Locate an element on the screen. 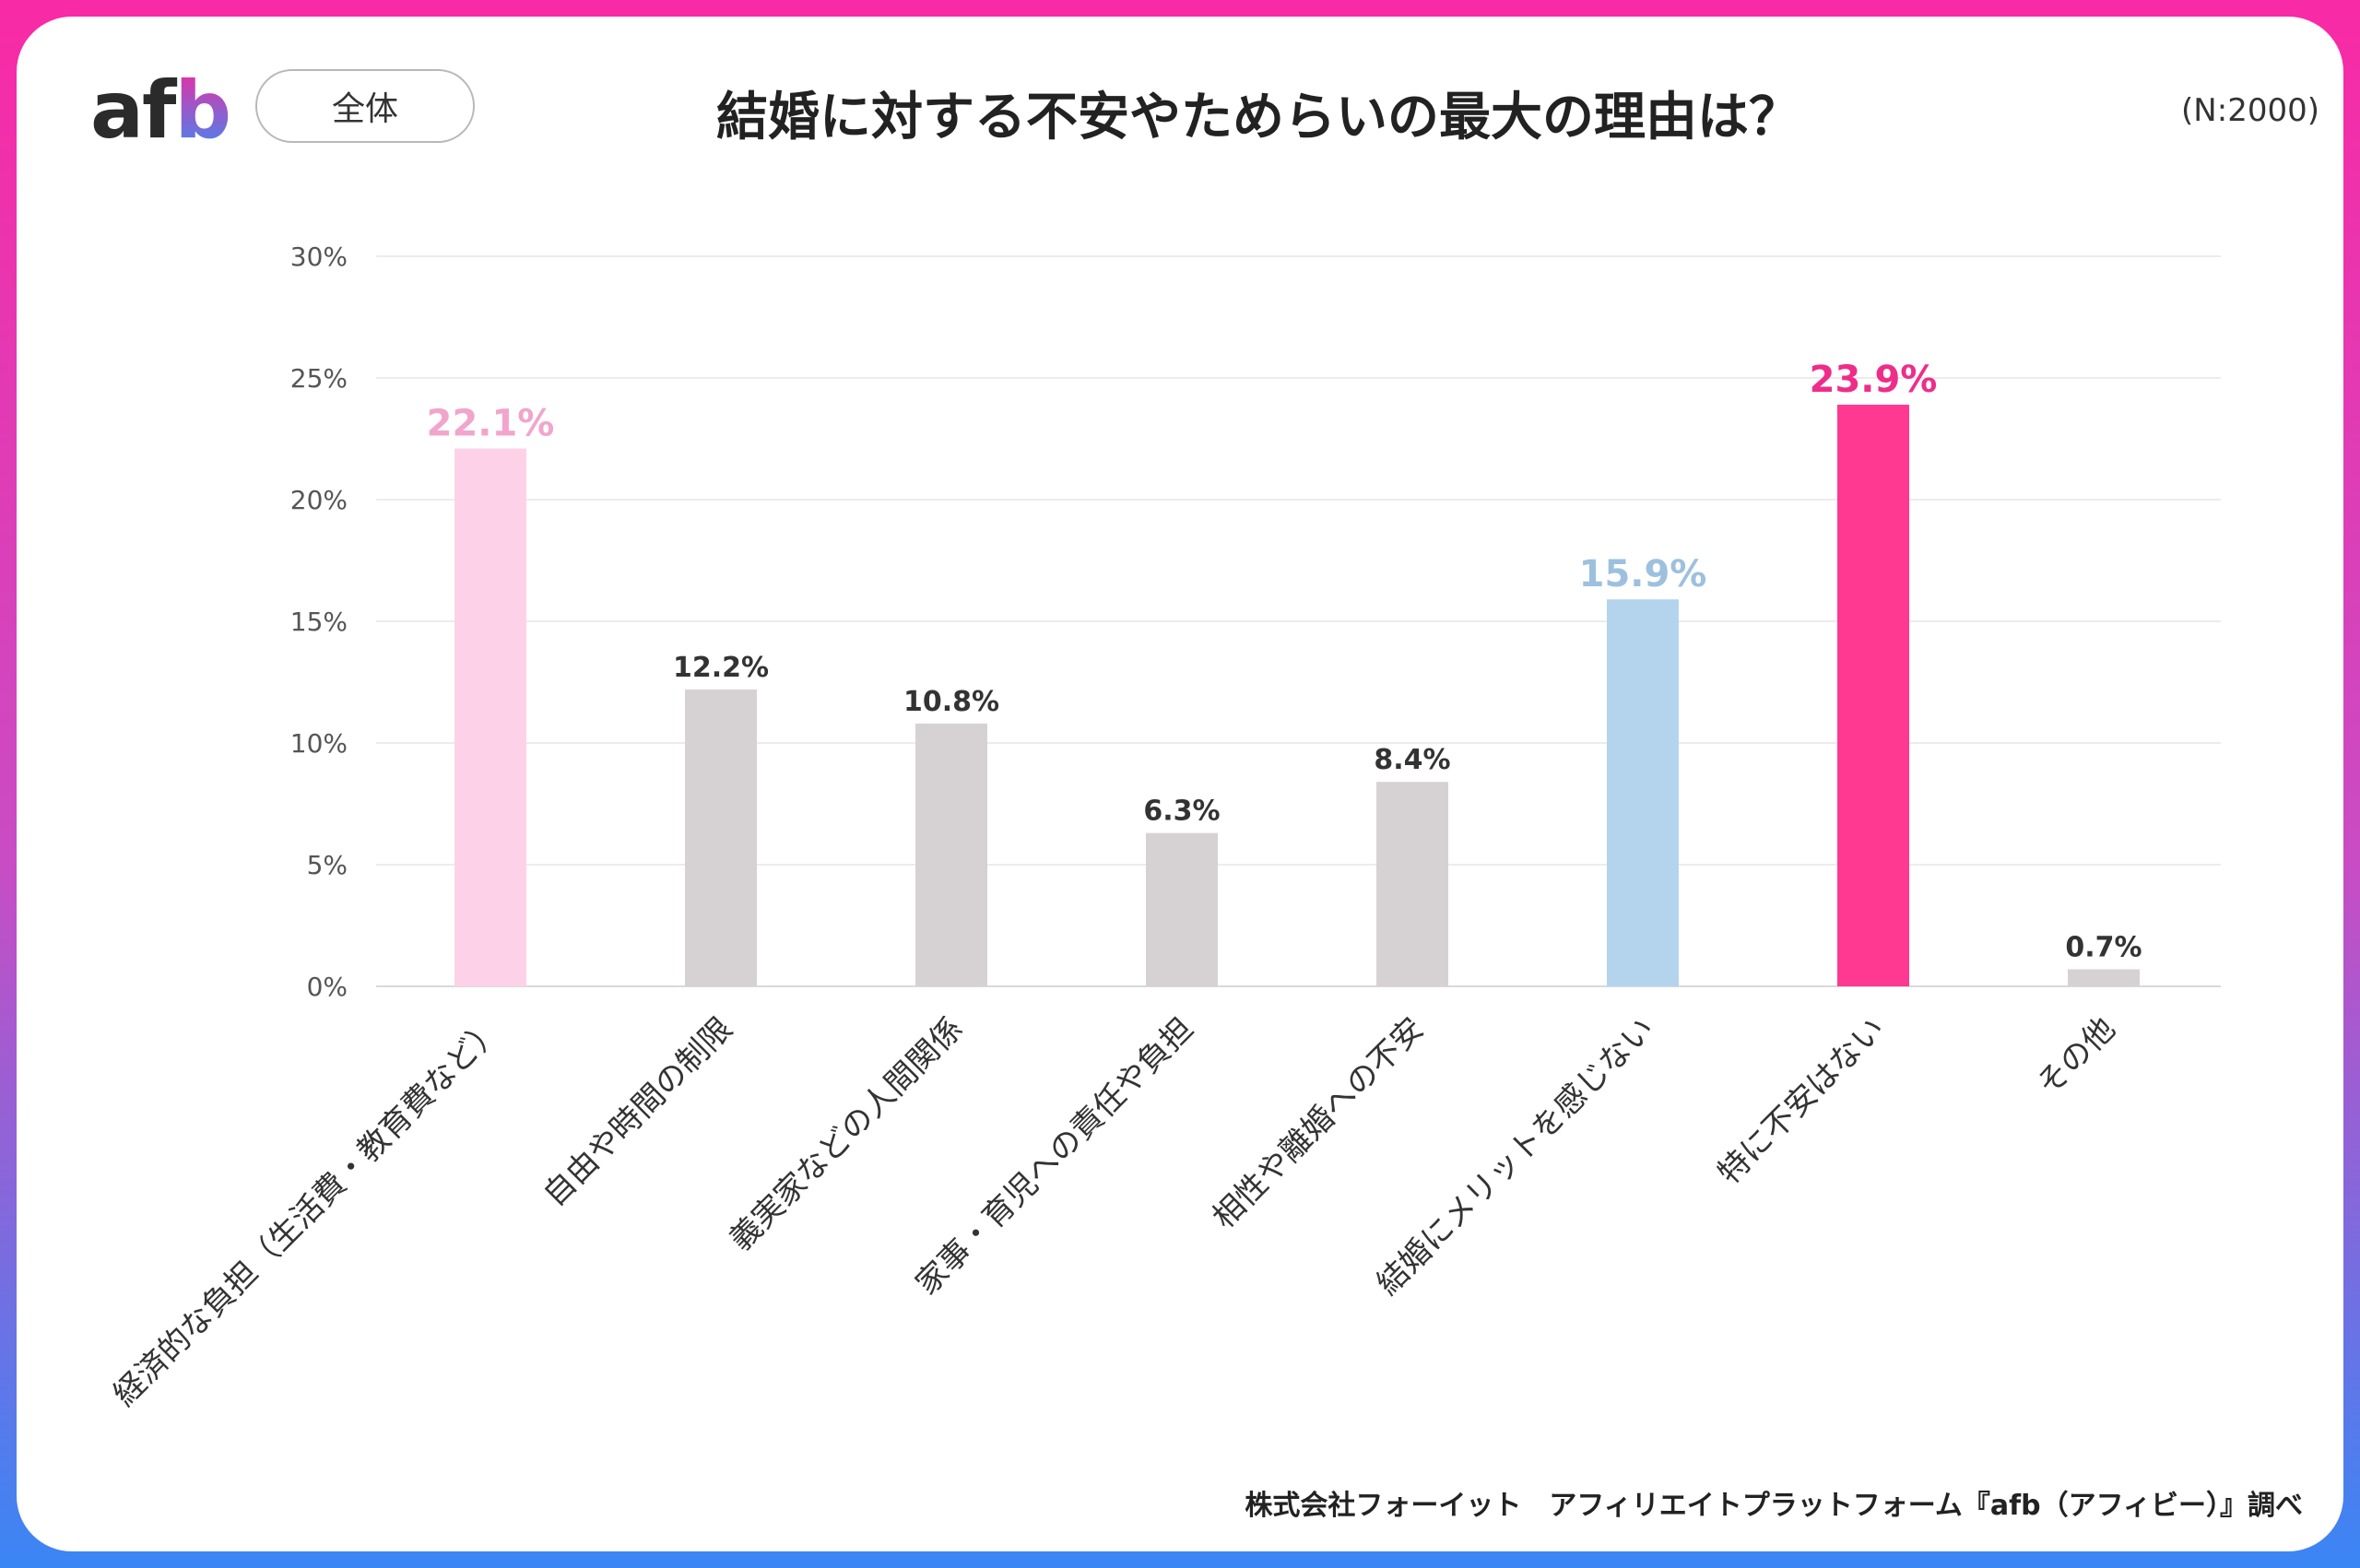 Image resolution: width=2360 pixels, height=1568 pixels. y-tick-label: 10% is located at coordinates (319, 743).